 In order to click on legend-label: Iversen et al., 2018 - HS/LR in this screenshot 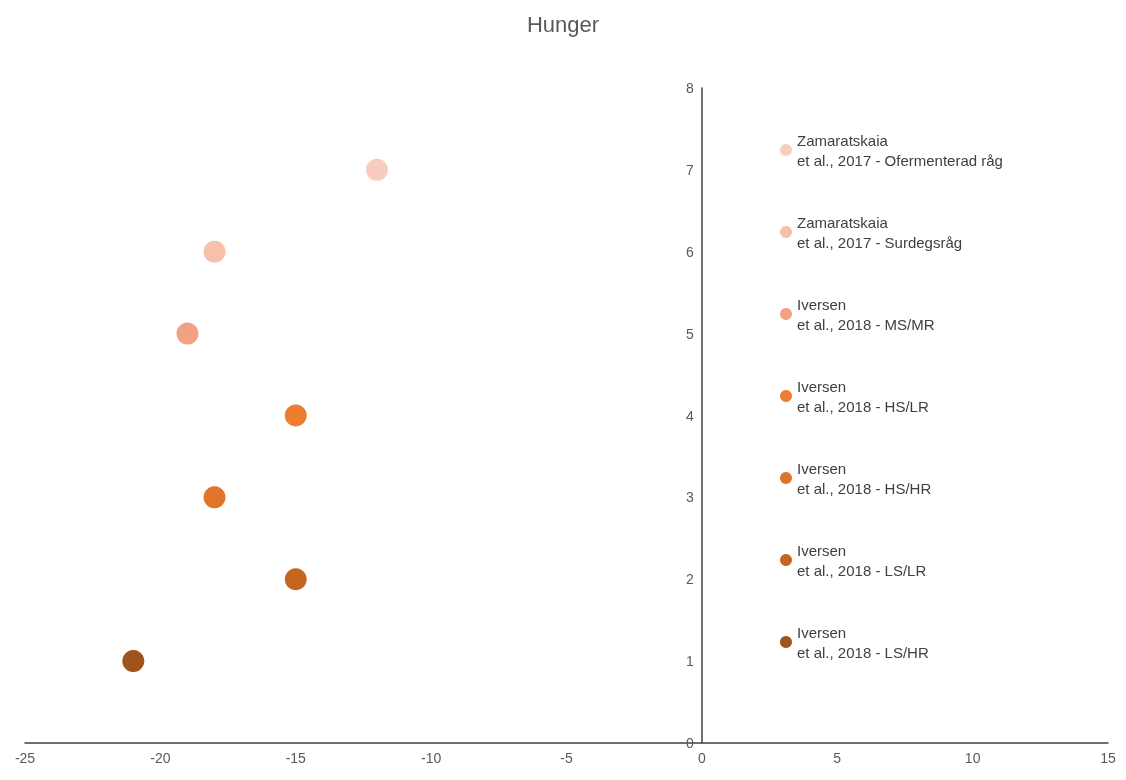, I will do `click(863, 396)`.